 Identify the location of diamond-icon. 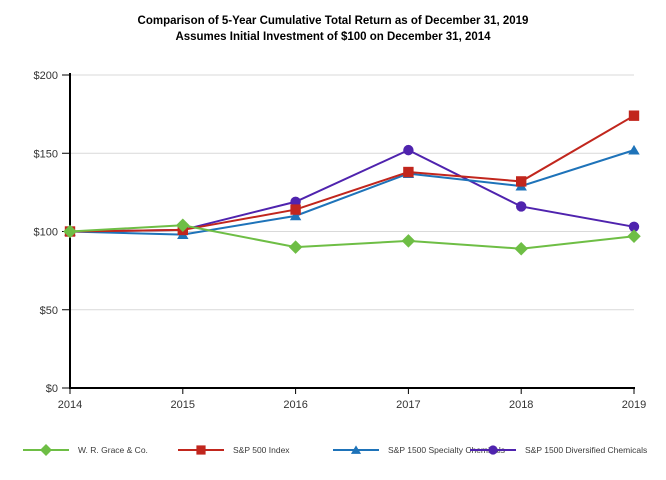
(46, 450).